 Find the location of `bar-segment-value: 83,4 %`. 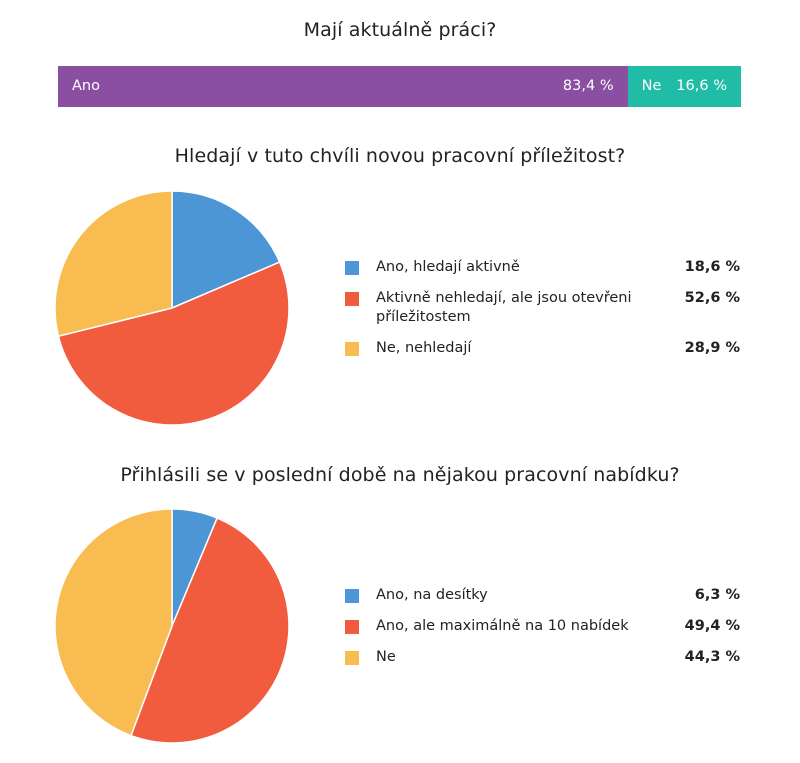

bar-segment-value: 83,4 % is located at coordinates (588, 86).